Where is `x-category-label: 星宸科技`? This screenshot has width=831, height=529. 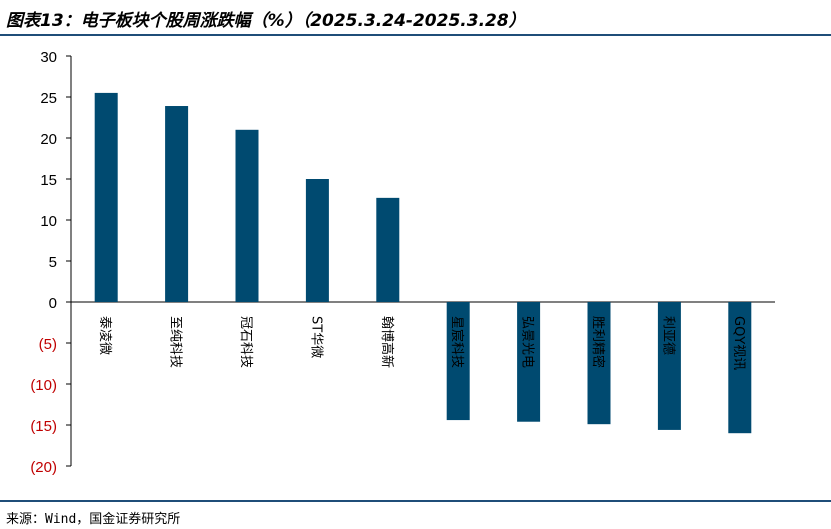
x-category-label: 星宸科技 is located at coordinates (457, 342).